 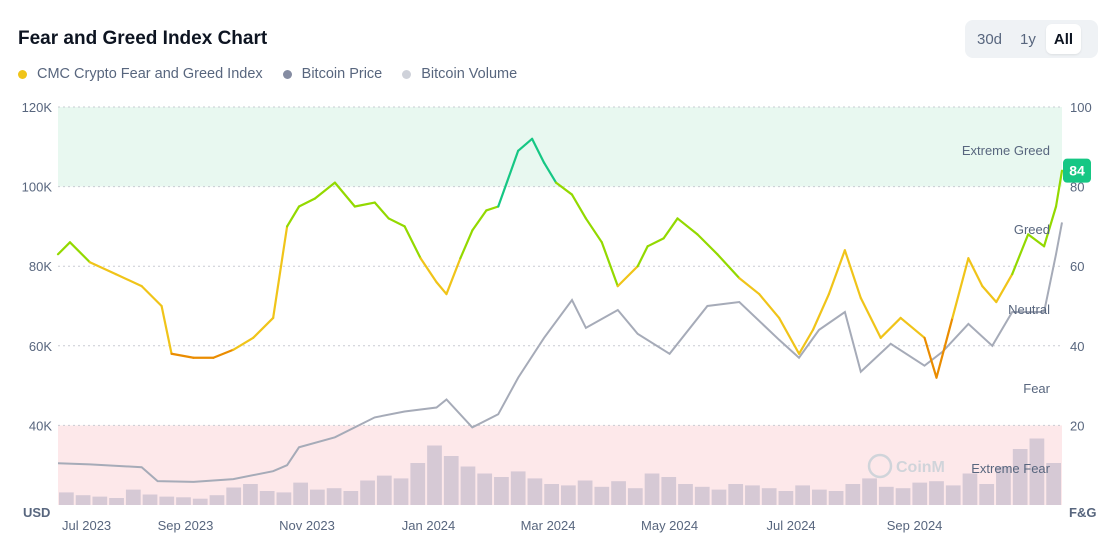 What do you see at coordinates (307, 525) in the screenshot?
I see `x-tick-label: Nov 2023` at bounding box center [307, 525].